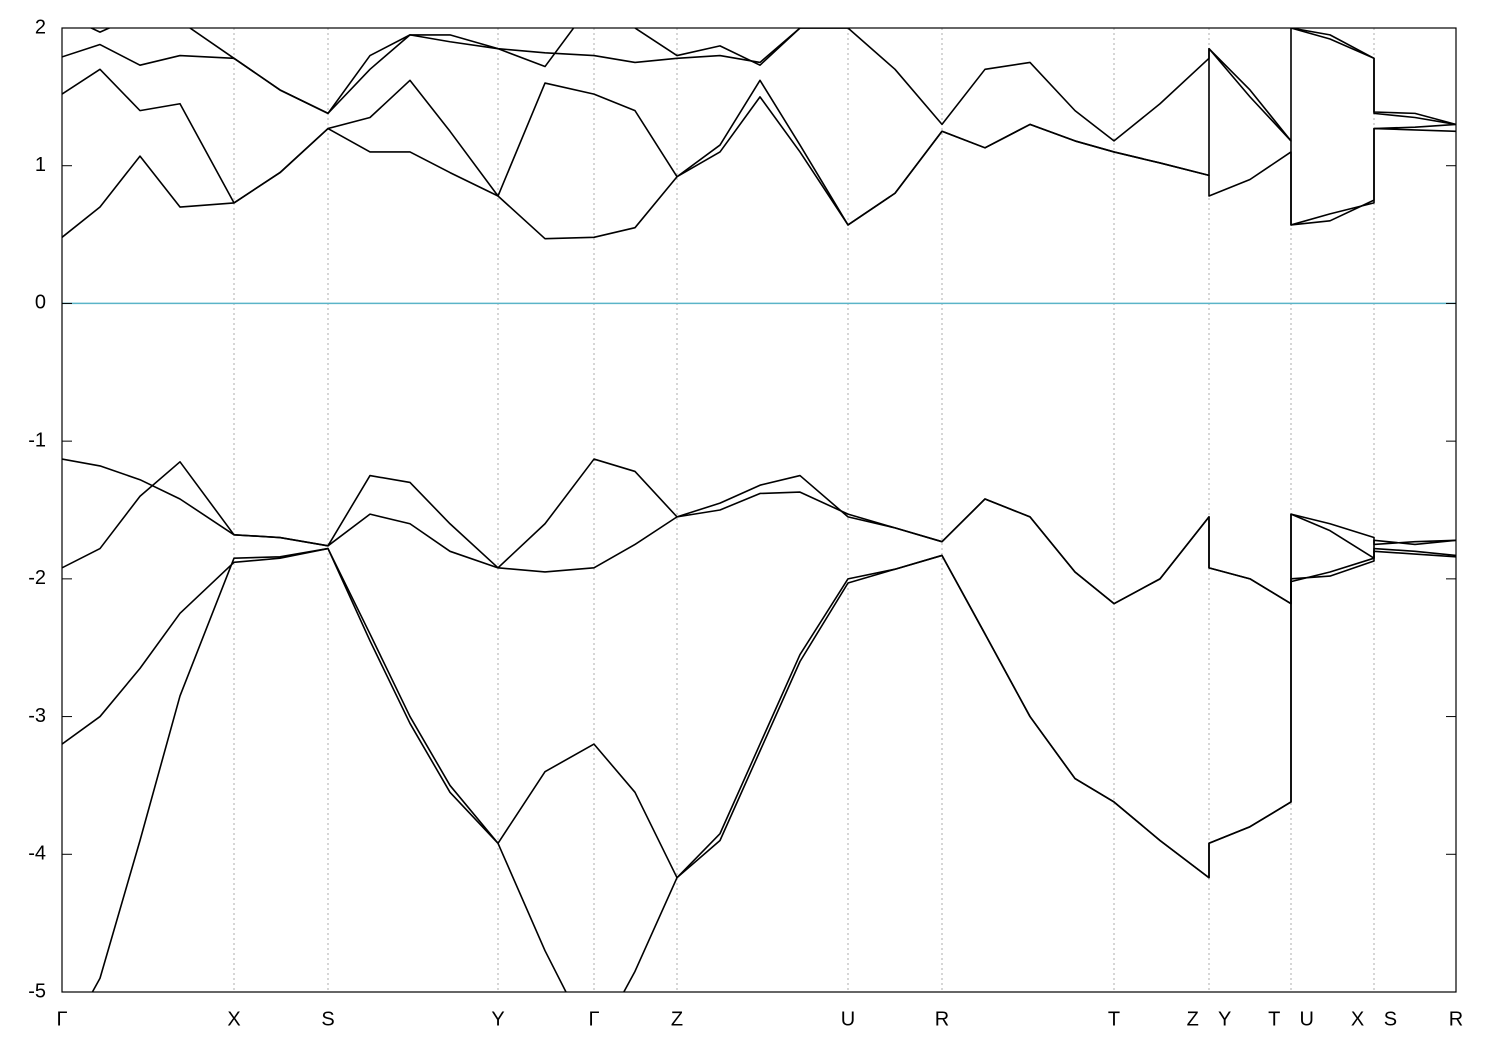  Describe the element at coordinates (677, 1019) in the screenshot. I see `x-tick-label: Z` at that location.